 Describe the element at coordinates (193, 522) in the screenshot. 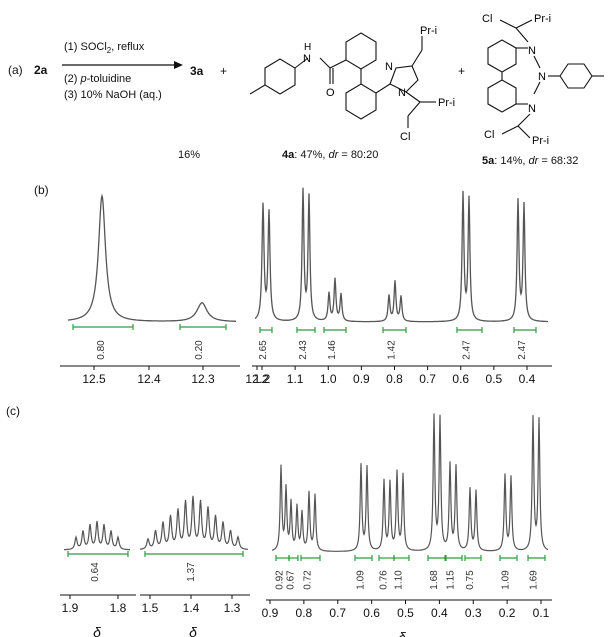

I see `c-left2-trace` at that location.